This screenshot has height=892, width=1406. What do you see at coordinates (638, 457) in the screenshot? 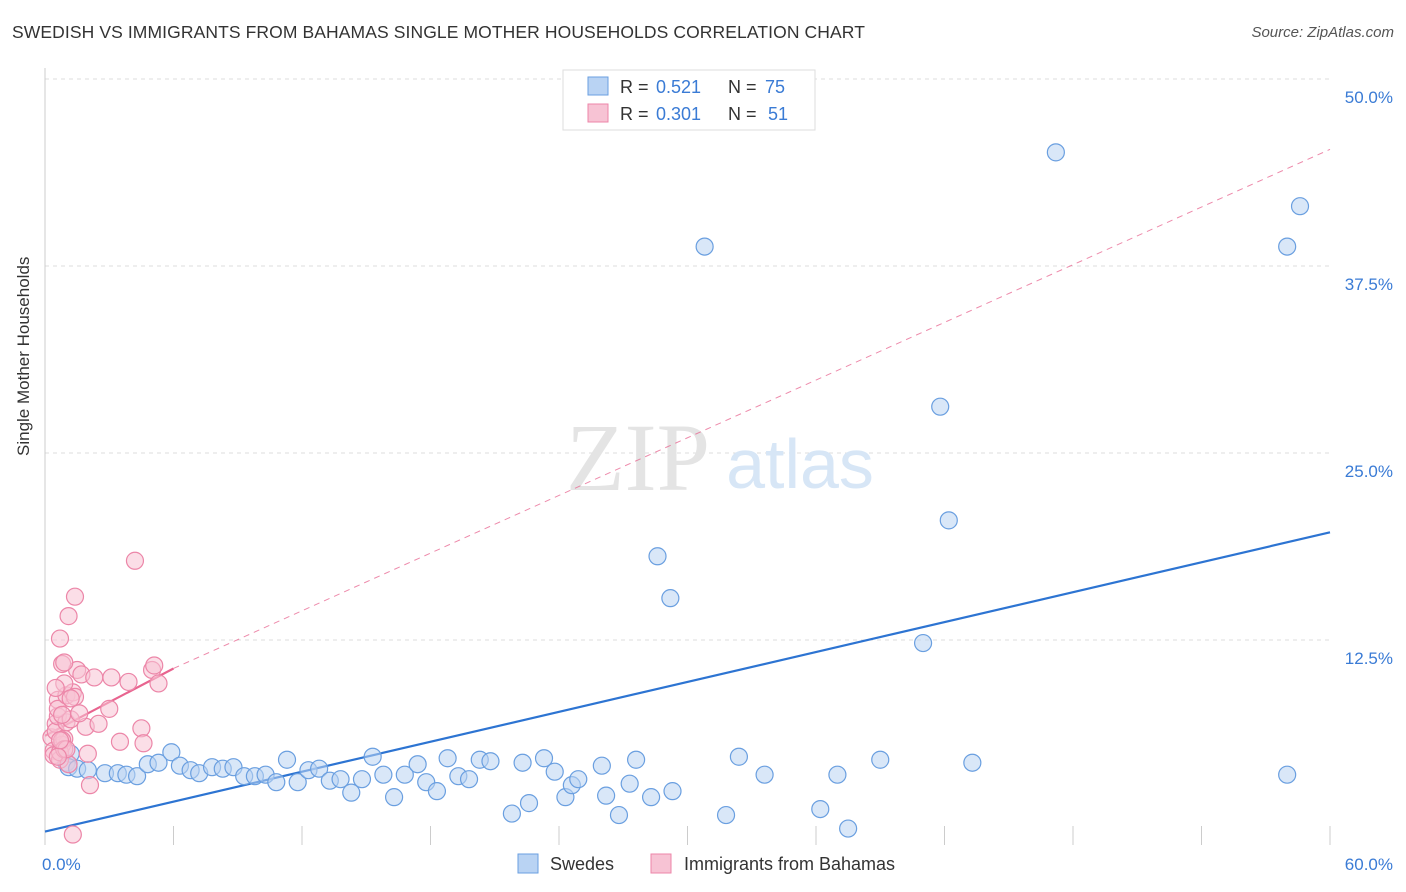
I see `watermark-zip: ZIP` at bounding box center [638, 457].